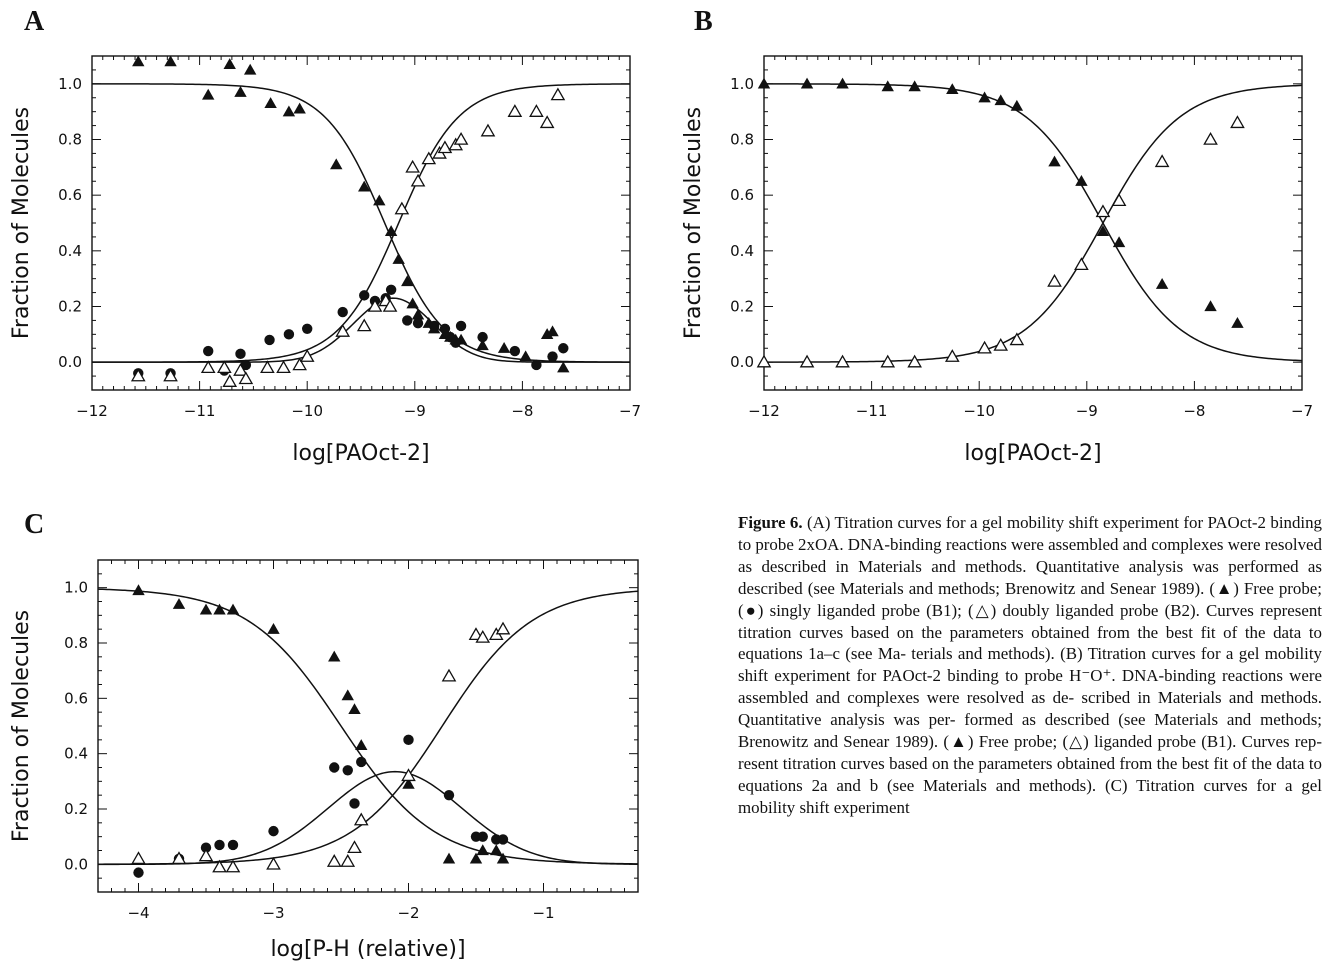 The height and width of the screenshot is (965, 1322). What do you see at coordinates (979, 411) in the screenshot?
I see `x-tick-label: −10` at bounding box center [979, 411].